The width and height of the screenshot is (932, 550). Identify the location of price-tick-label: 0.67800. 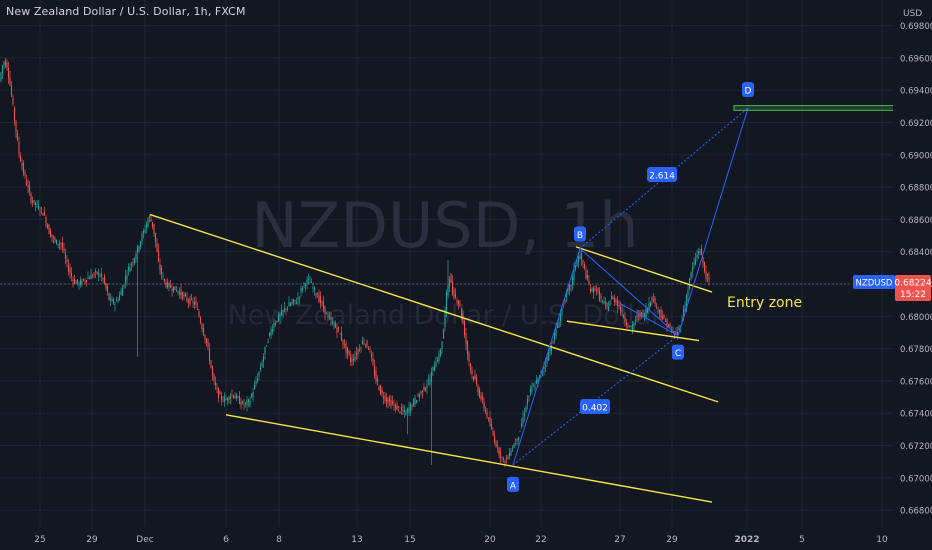
(916, 350).